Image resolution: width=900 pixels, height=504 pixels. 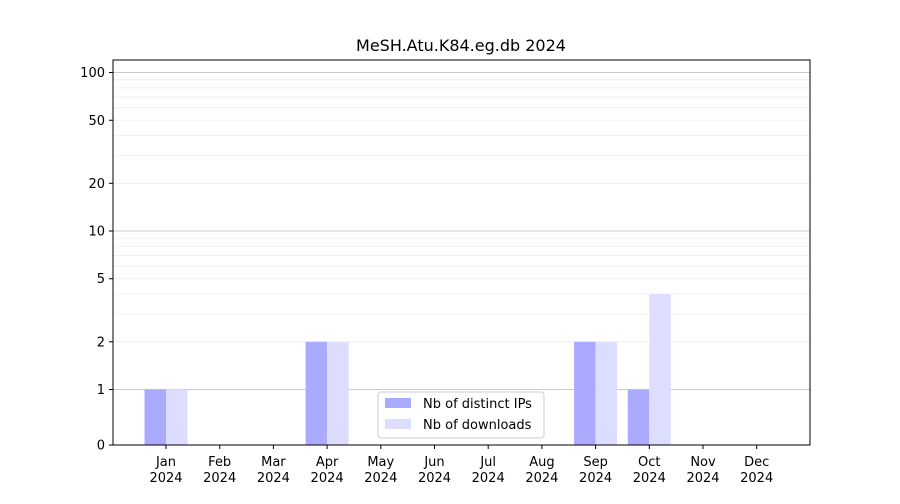 I want to click on y-tick-label: 100, so click(x=92, y=73).